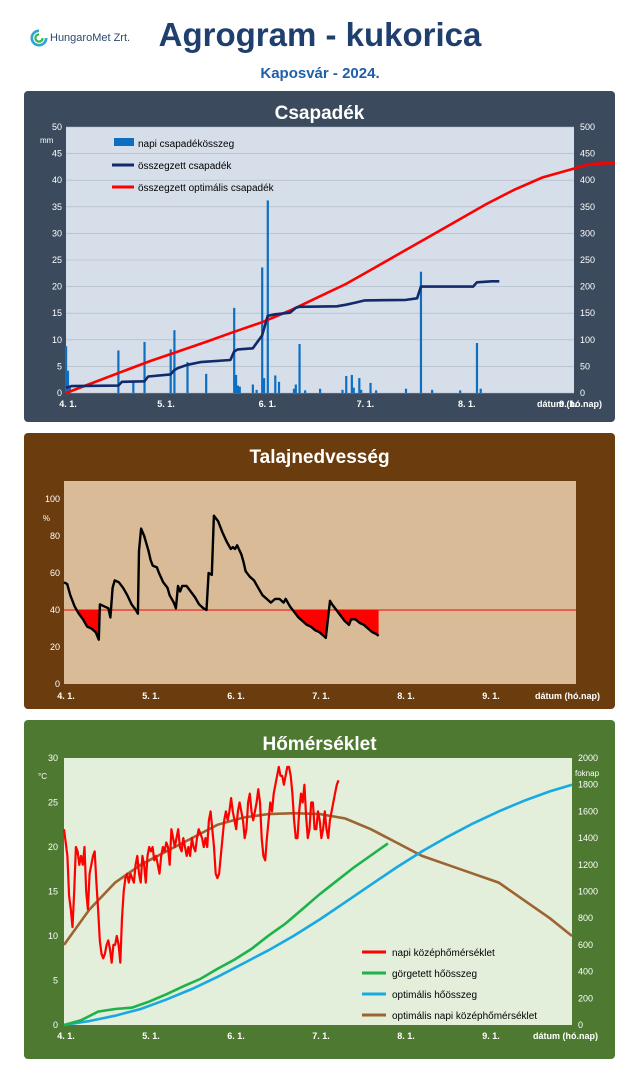 The image size is (640, 1077). What do you see at coordinates (443, 953) in the screenshot?
I see `legend-label: napi középhőmérséklet` at bounding box center [443, 953].